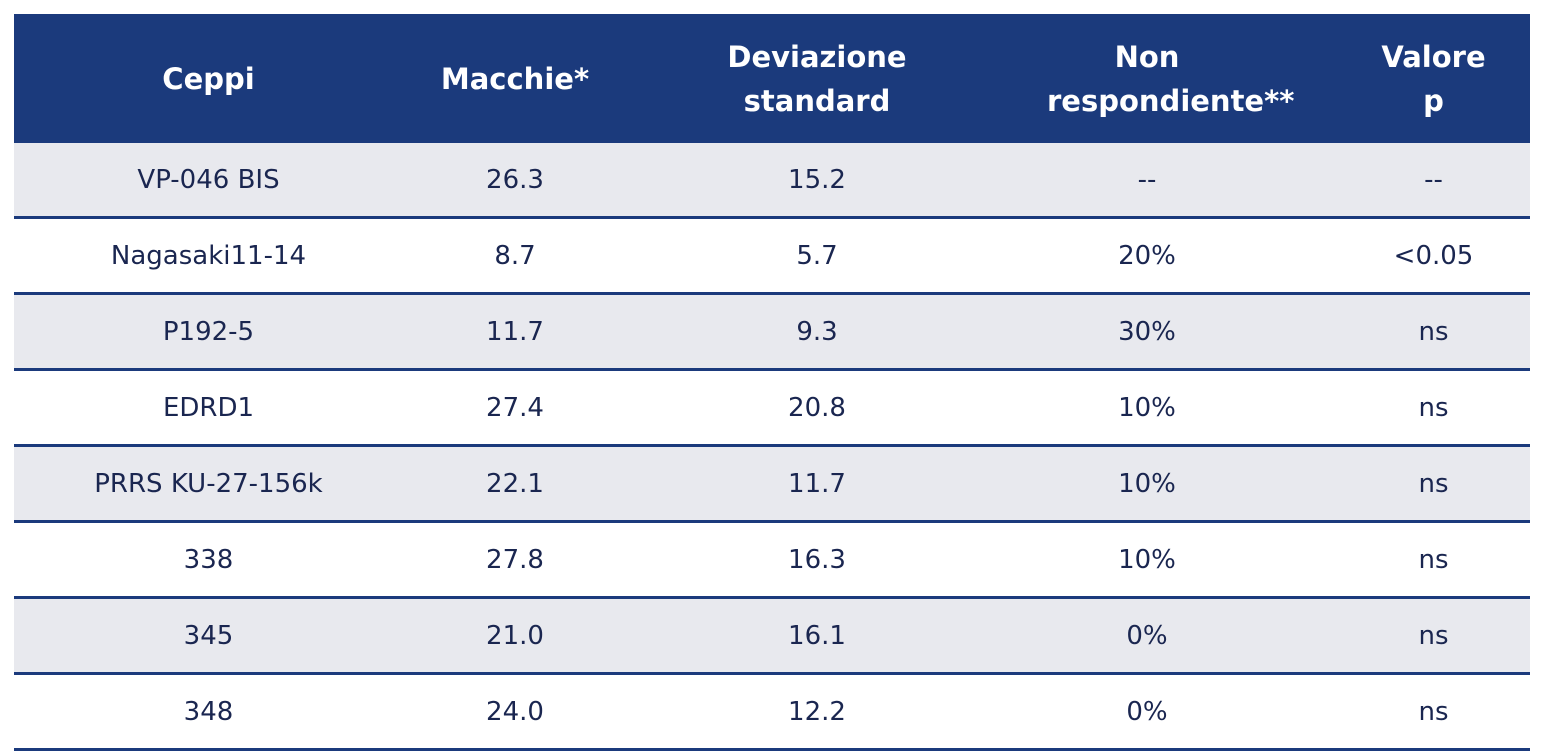  I want to click on table-cell: 21.0, so click(515, 635).